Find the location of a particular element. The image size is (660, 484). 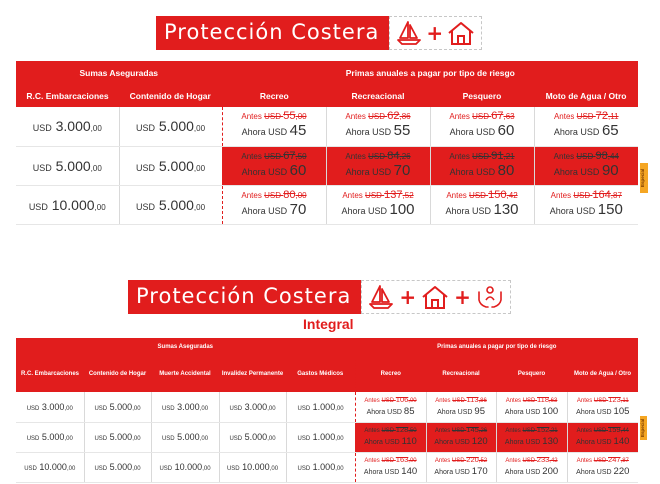

premium-cell: Antes USD 91,21 Ahora USD 80 is located at coordinates (482, 166).